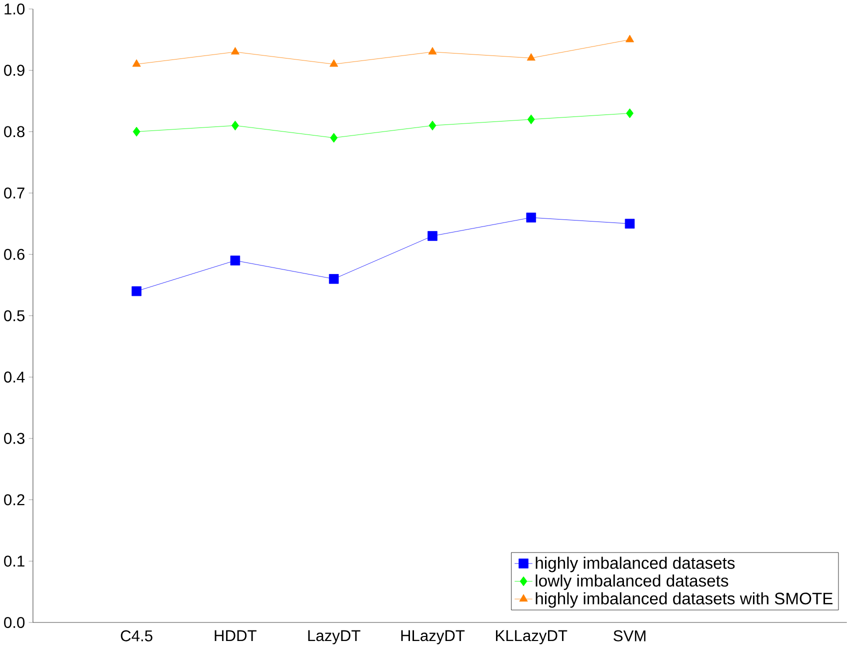 Image resolution: width=847 pixels, height=648 pixels. I want to click on x-tick-label: HDDT, so click(235, 636).